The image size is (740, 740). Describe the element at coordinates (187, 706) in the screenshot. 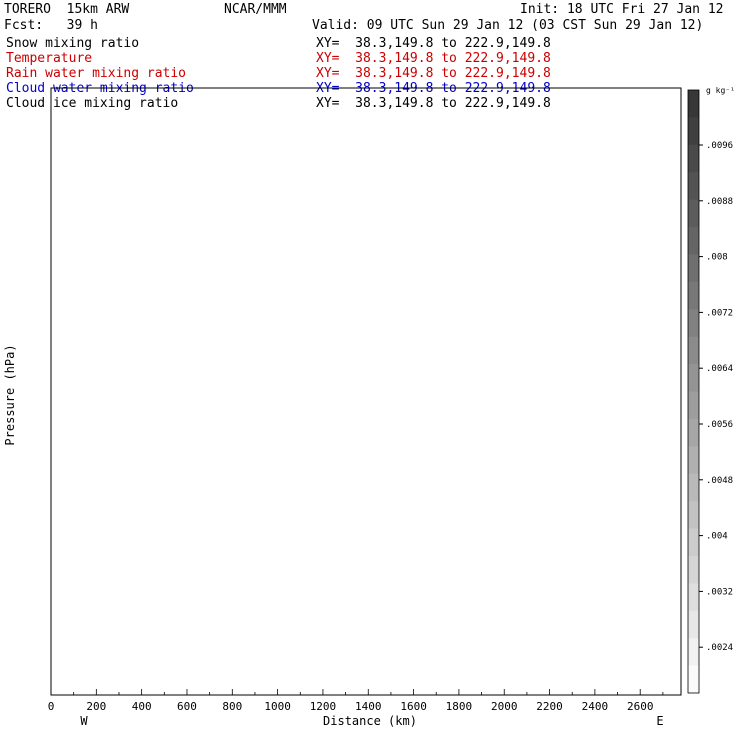

I see `x-tick-label: 600` at that location.